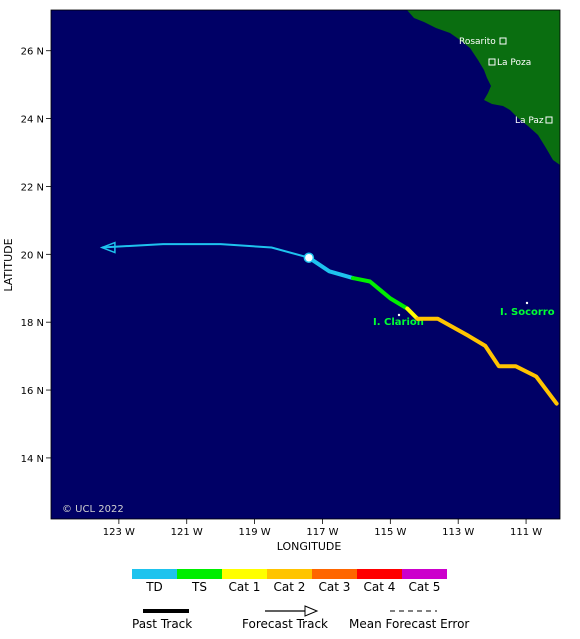 The height and width of the screenshot is (639, 580). I want to click on baja-california-landmass, so click(483, 87).